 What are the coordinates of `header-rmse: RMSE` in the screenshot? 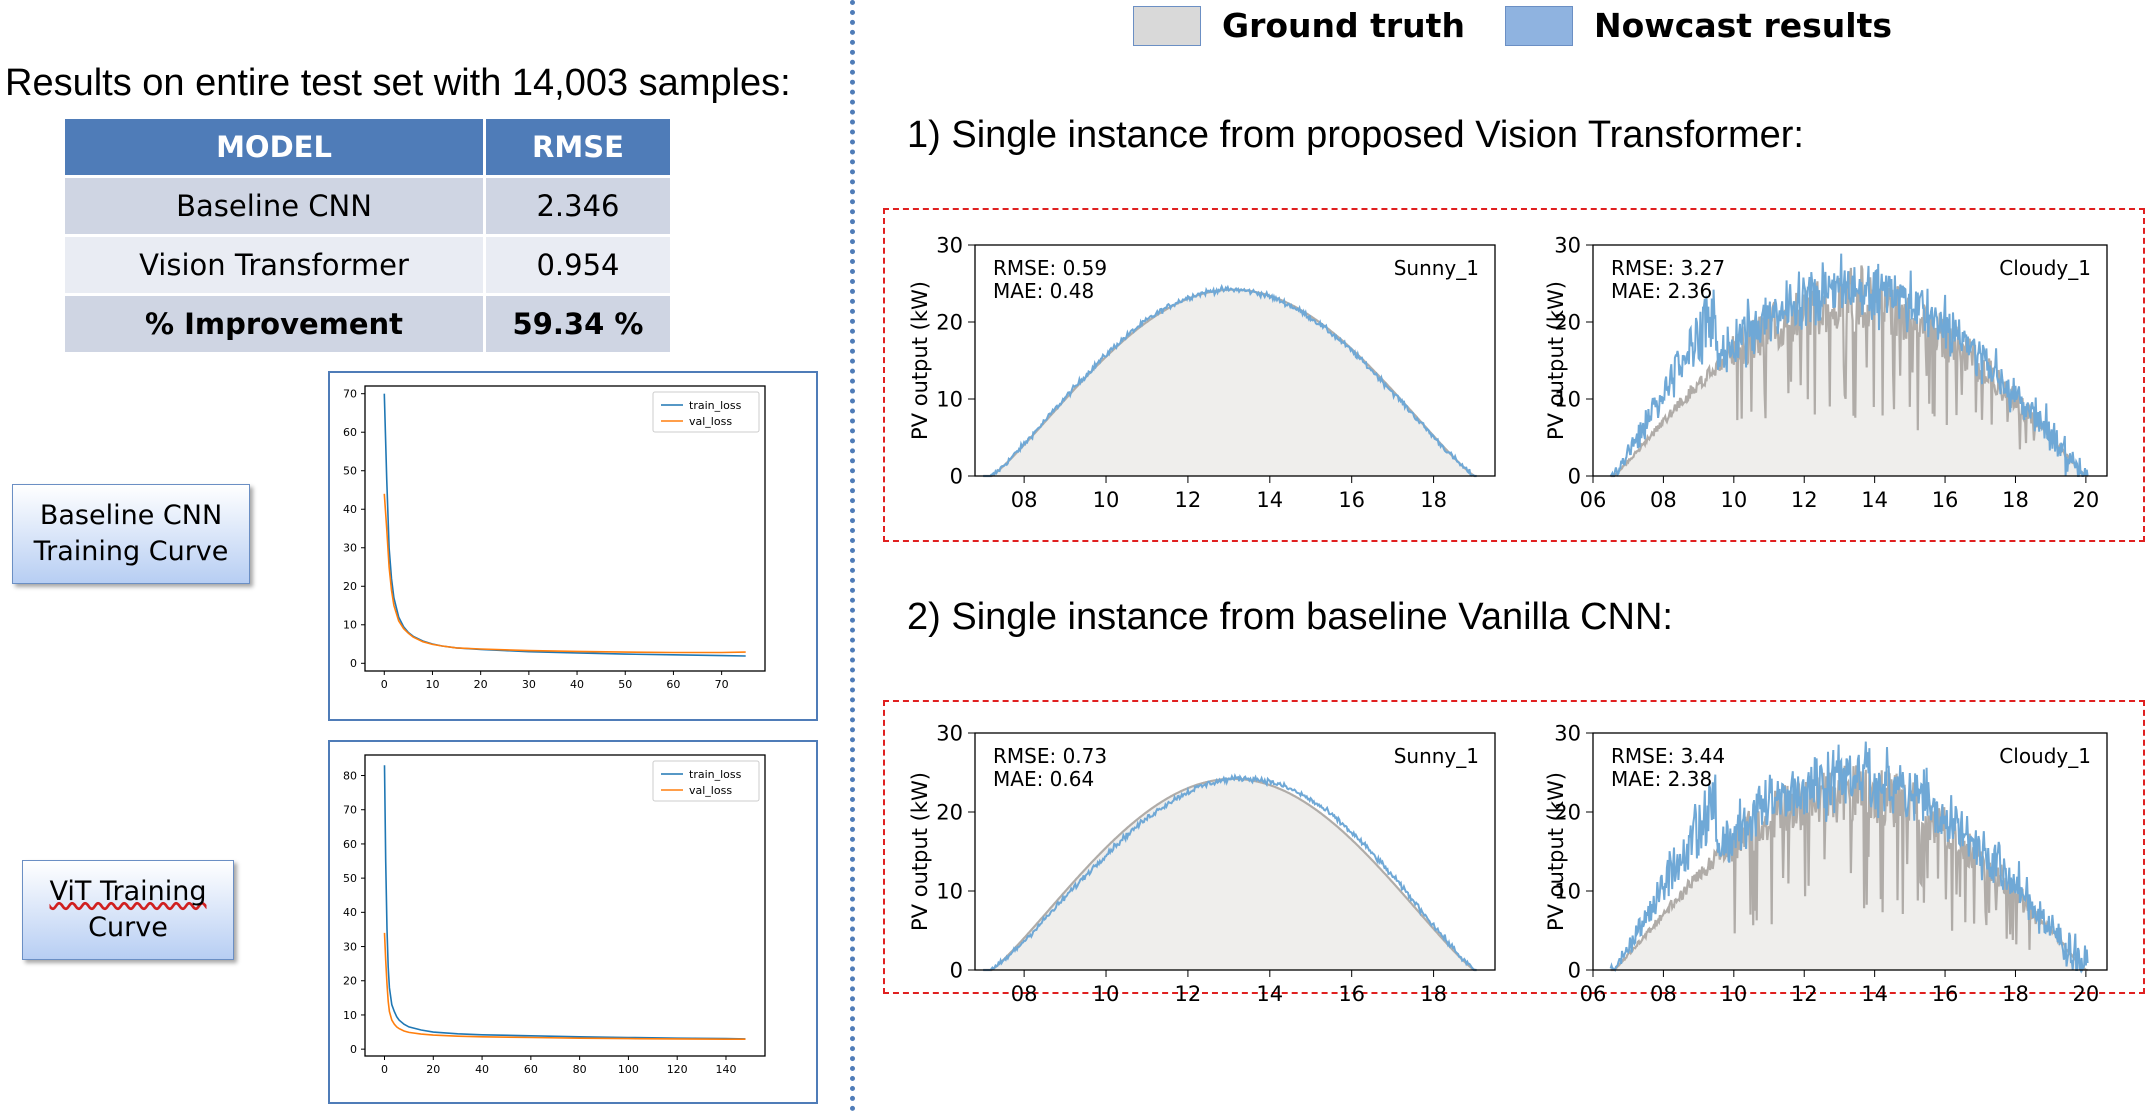 It's located at (578, 147).